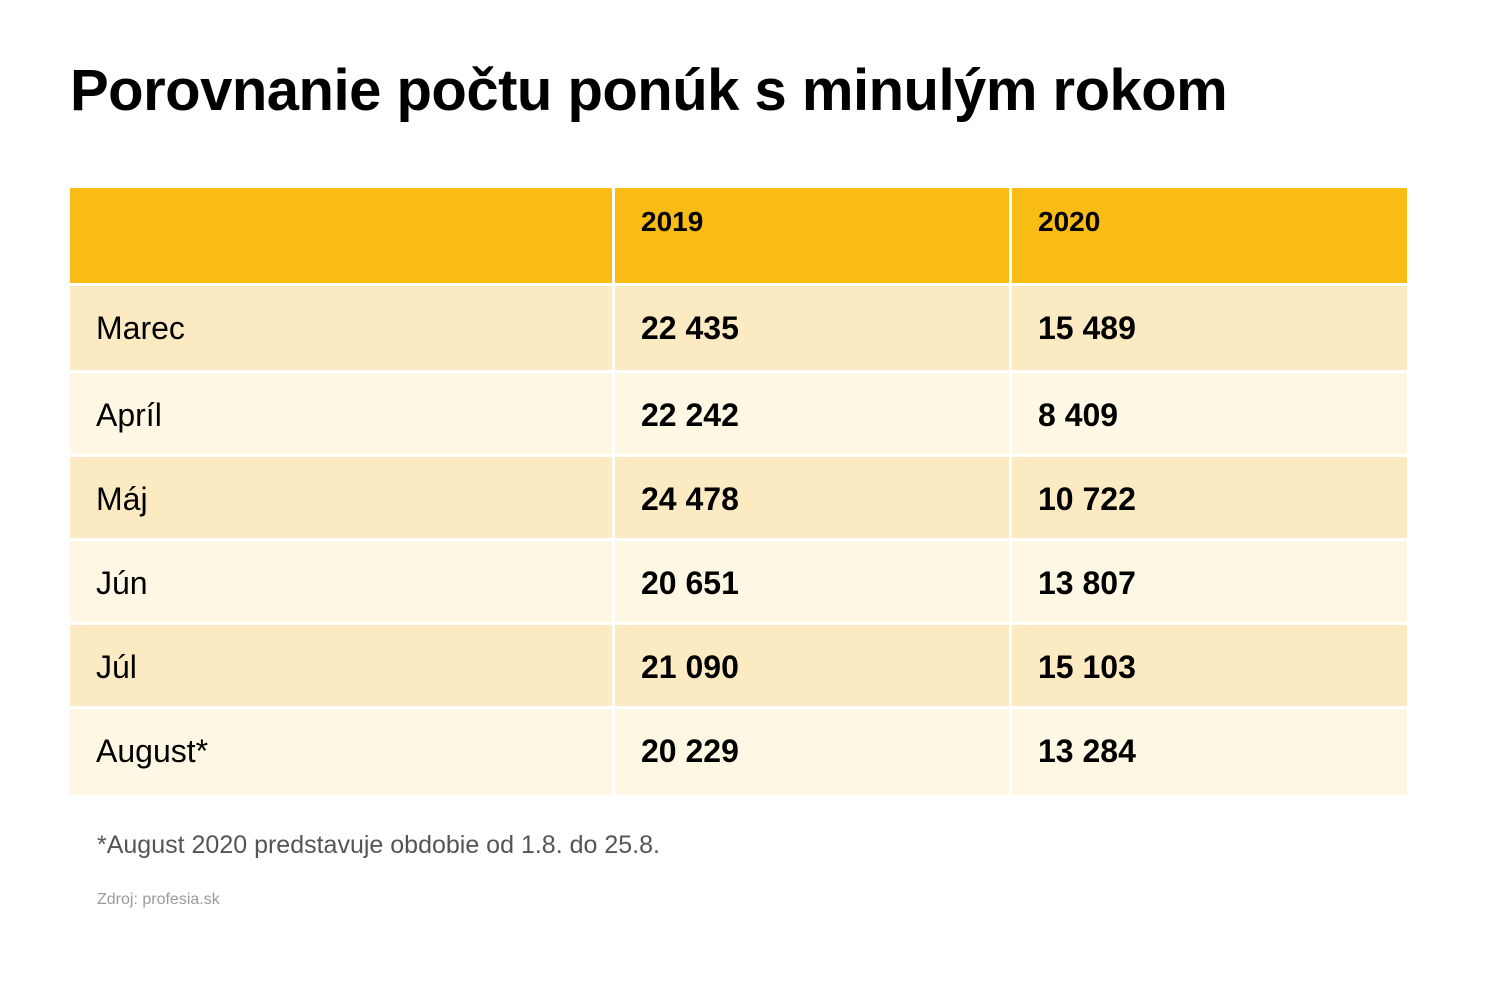 The width and height of the screenshot is (1500, 981). I want to click on value-2020: 13 807, so click(1209, 583).